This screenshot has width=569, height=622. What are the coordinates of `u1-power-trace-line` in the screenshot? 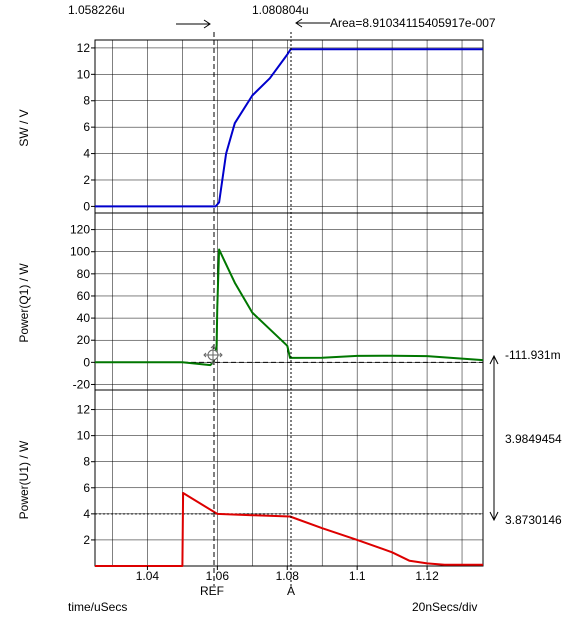 It's located at (289, 529).